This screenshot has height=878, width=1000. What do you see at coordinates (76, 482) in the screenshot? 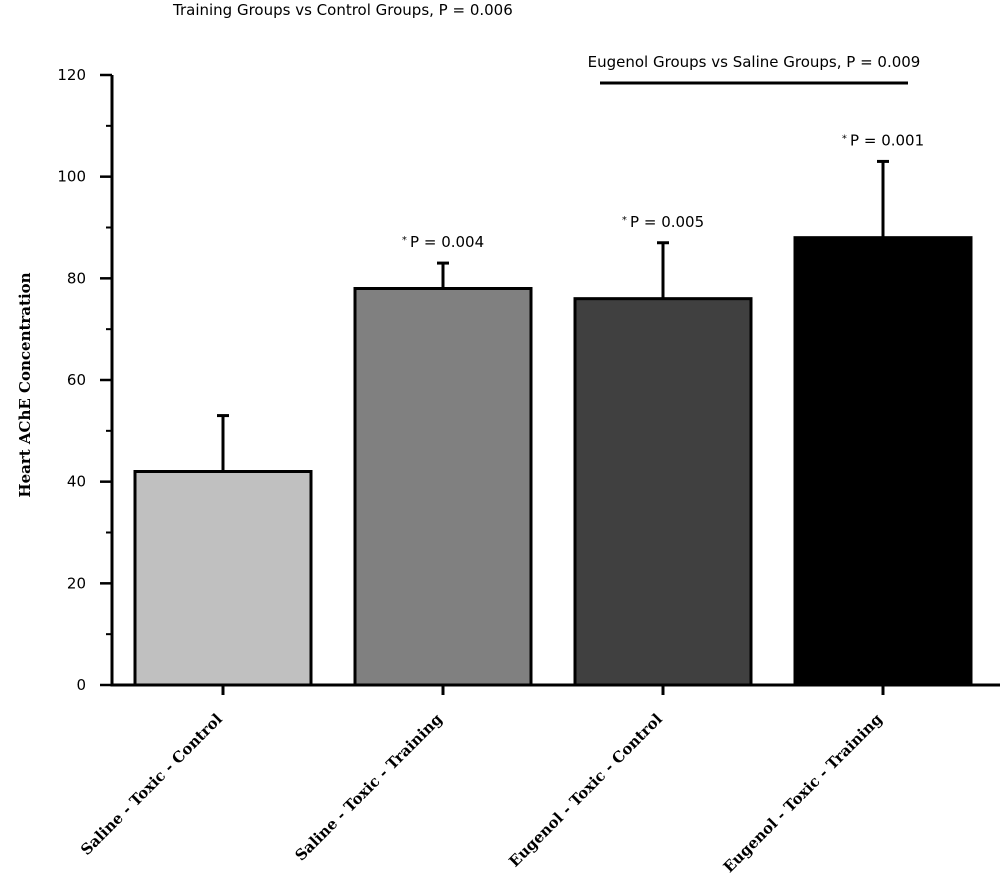
I see `y-tick-label: 40` at bounding box center [76, 482].